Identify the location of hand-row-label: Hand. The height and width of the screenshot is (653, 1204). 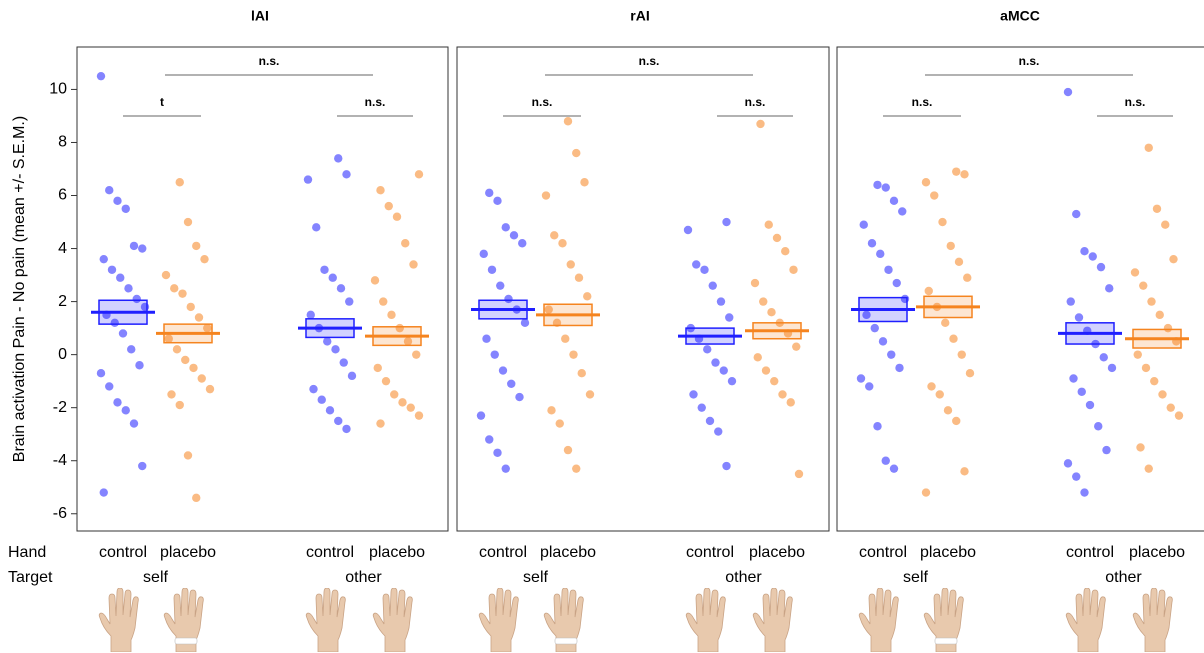
(27, 552).